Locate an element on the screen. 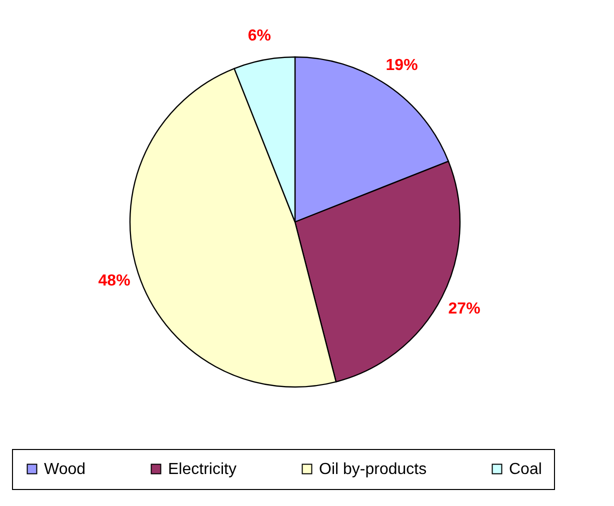  legend-label: Oil by-products is located at coordinates (373, 469).